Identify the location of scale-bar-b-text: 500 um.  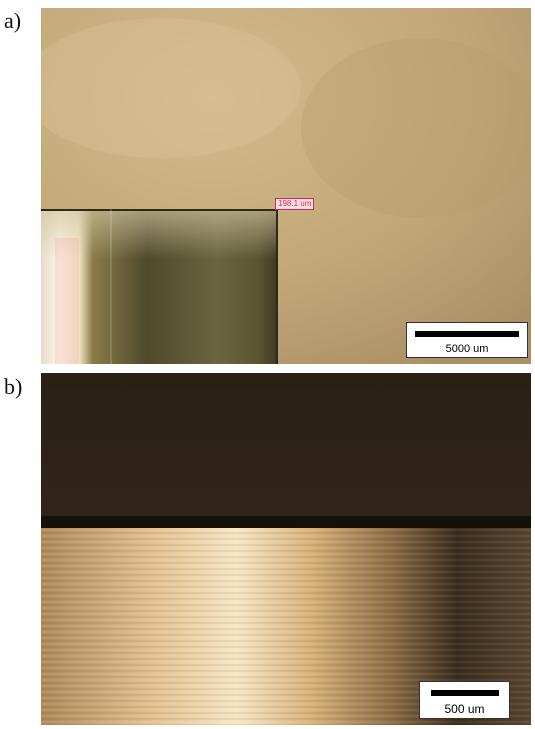
(464, 709).